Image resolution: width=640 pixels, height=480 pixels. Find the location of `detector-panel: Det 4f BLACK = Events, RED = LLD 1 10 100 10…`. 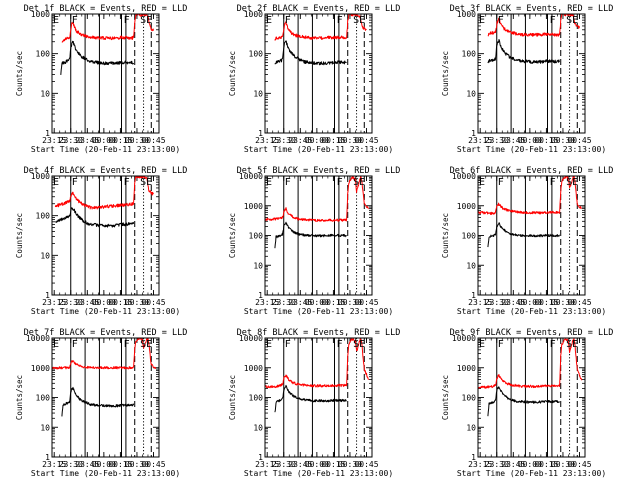

detector-panel: Det 4f BLACK = Events, RED = LLD 1 10 100 10… is located at coordinates (101, 241).